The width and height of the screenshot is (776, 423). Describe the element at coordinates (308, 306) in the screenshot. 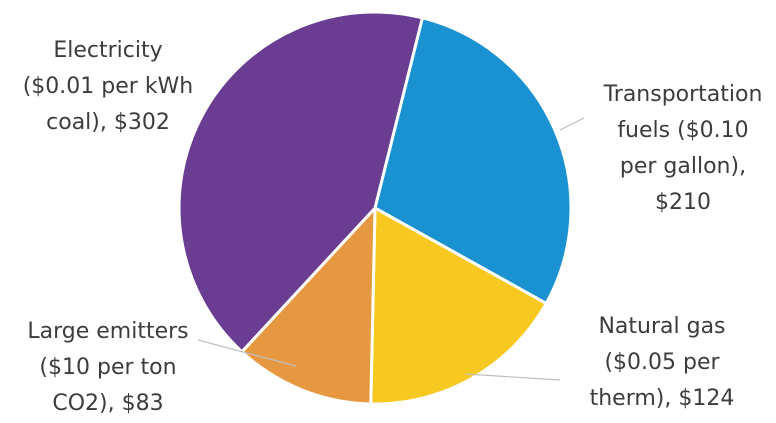

I see `pie-slice-large-emitters` at that location.